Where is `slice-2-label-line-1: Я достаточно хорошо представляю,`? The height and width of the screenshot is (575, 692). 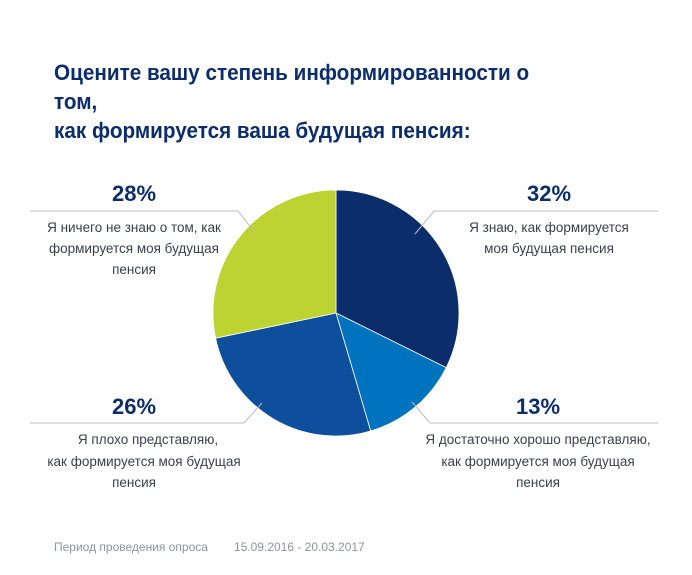
slice-2-label-line-1: Я достаточно хорошо представляю, is located at coordinates (537, 439).